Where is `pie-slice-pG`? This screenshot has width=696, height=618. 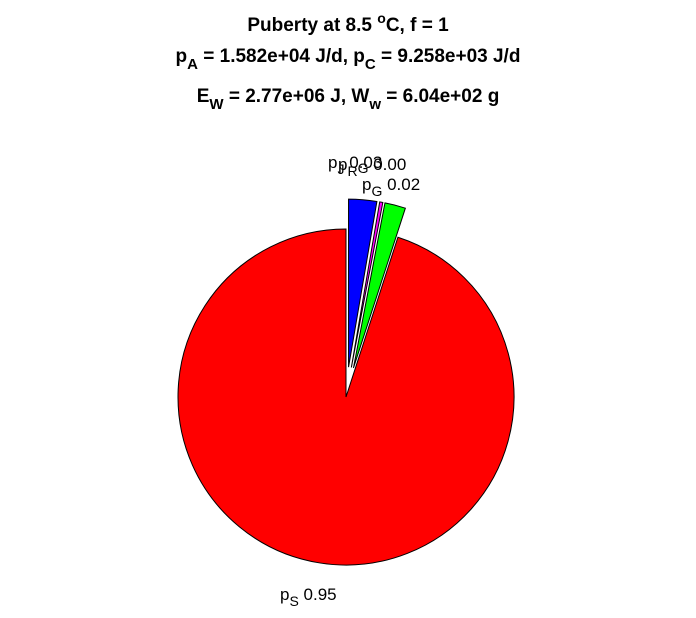 pie-slice-pG is located at coordinates (379, 285).